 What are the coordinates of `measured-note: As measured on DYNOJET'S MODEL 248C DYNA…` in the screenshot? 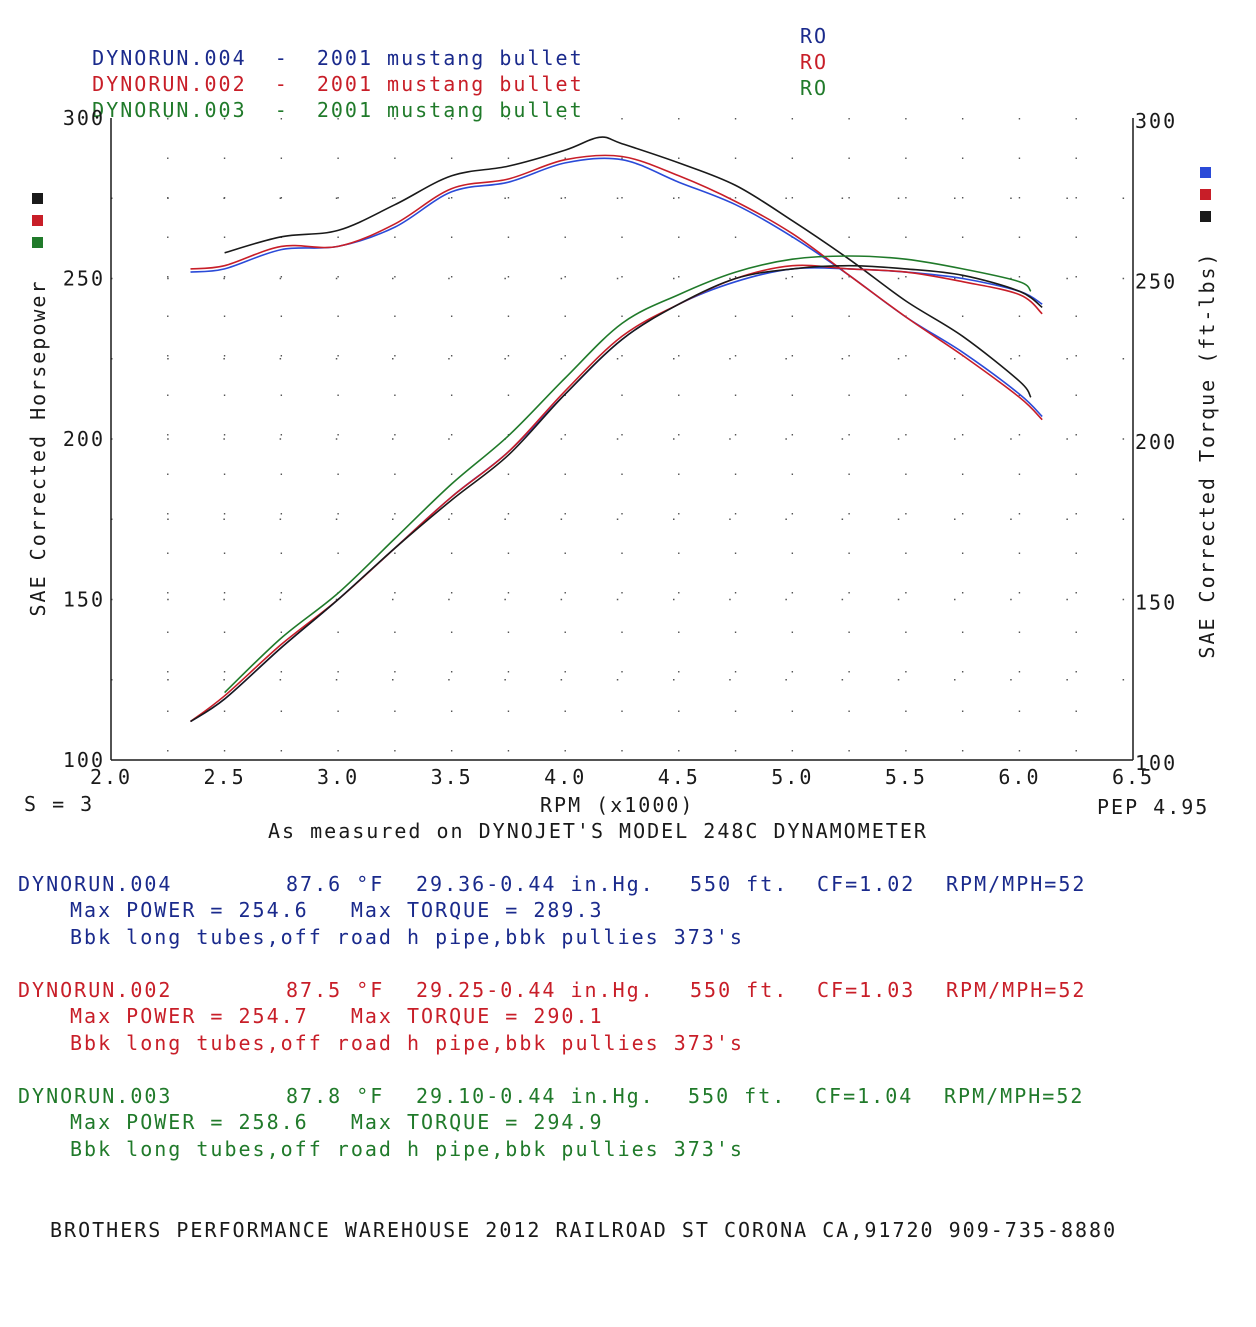 It's located at (598, 831).